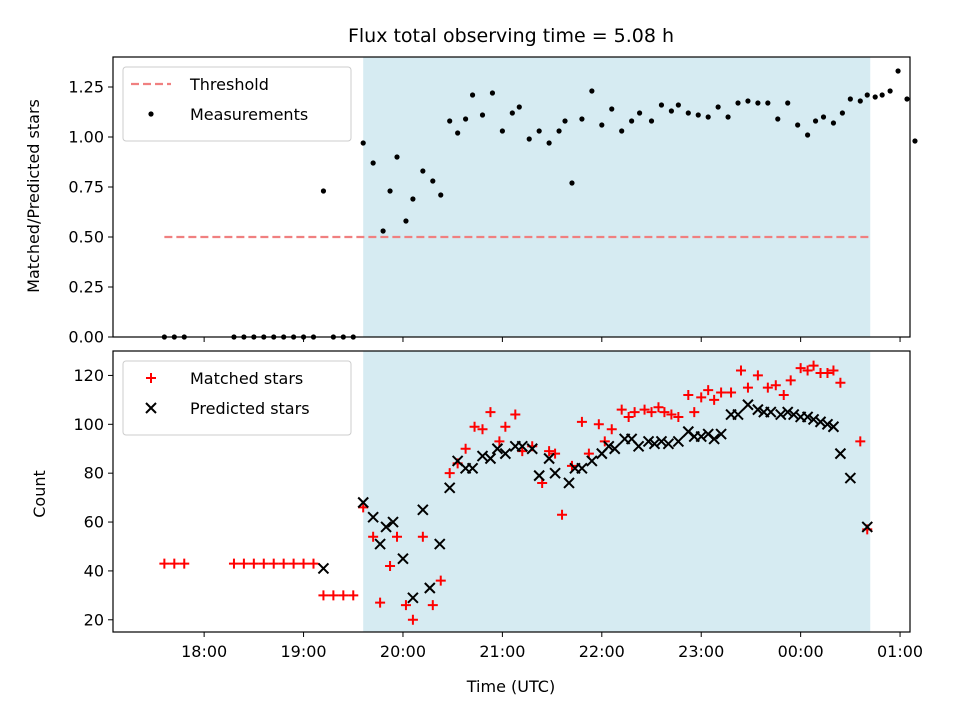  Describe the element at coordinates (510, 686) in the screenshot. I see `x-axis-label: Time (UTC)` at that location.